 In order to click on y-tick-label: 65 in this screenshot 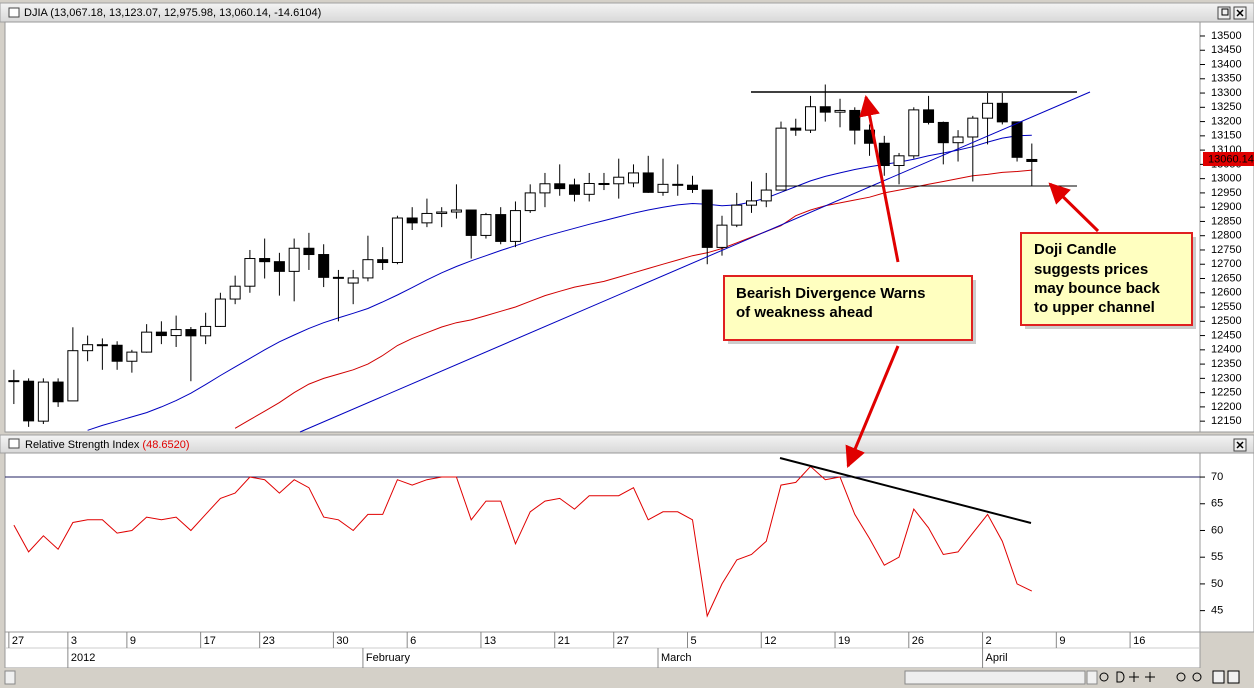, I will do `click(1217, 504)`.